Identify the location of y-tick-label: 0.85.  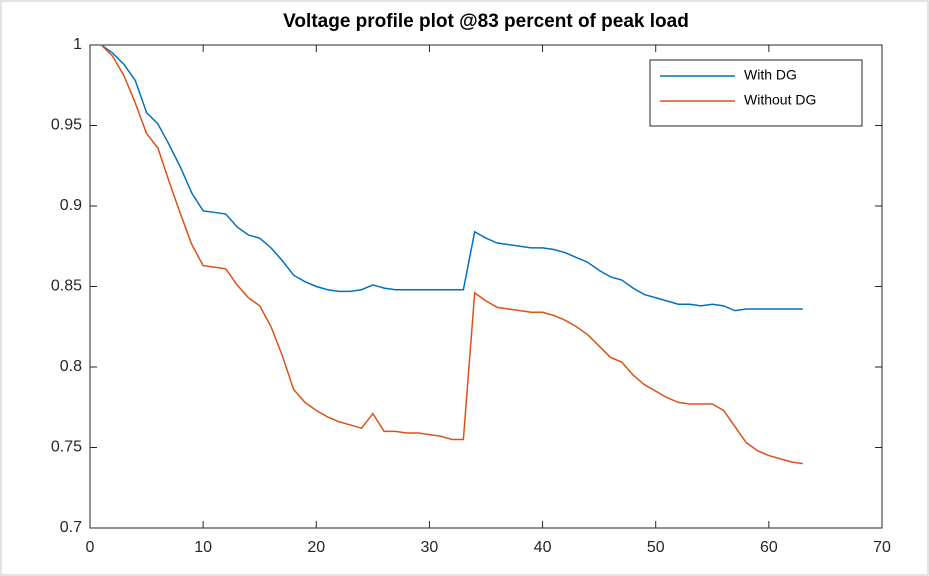
(66, 286).